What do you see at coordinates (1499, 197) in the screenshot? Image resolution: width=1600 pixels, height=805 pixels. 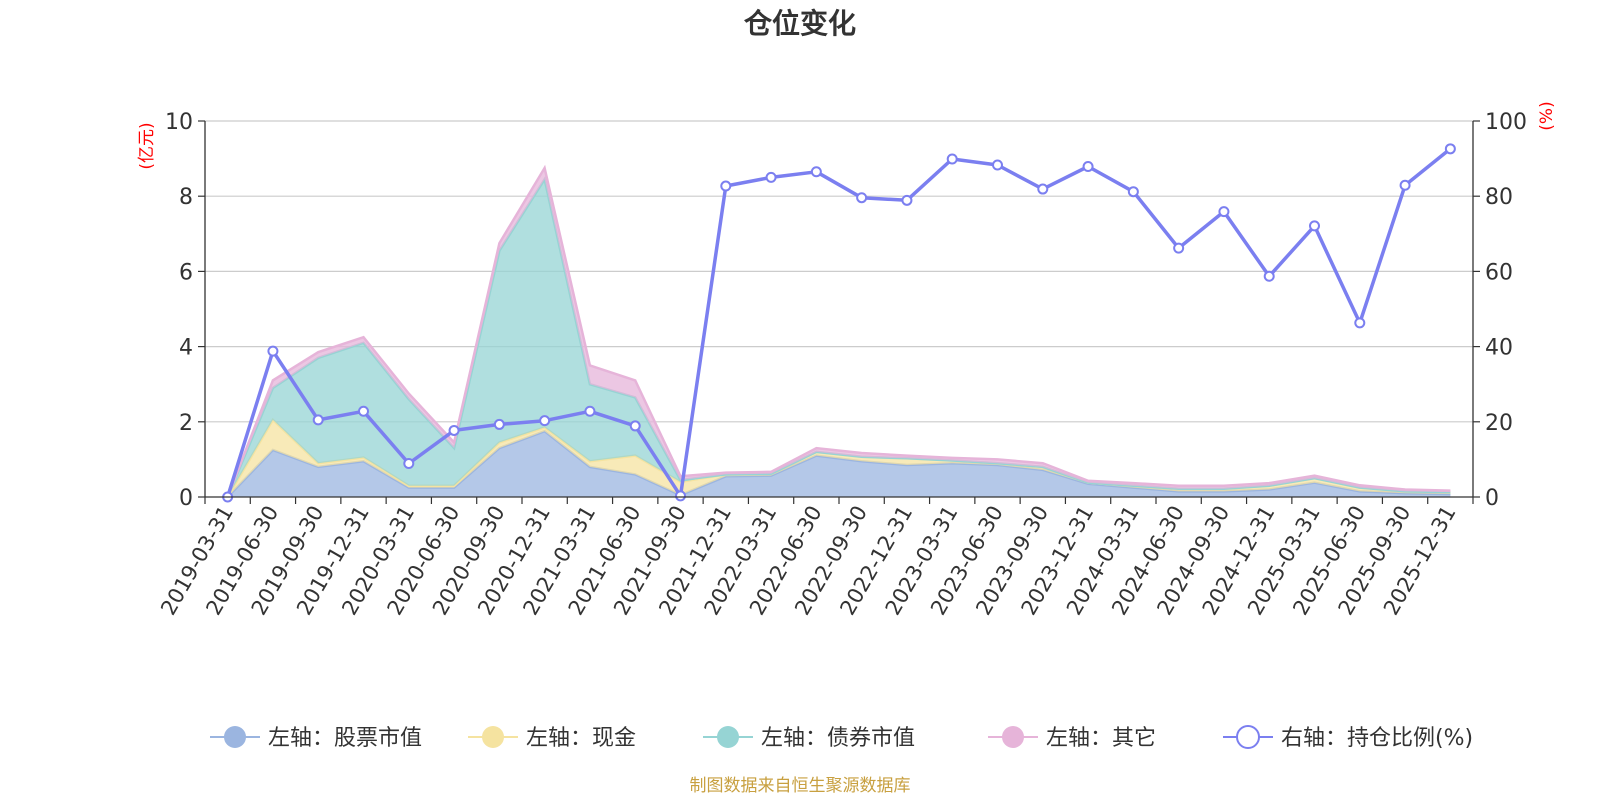 I see `right-axis-tick-label: 80` at bounding box center [1499, 197].